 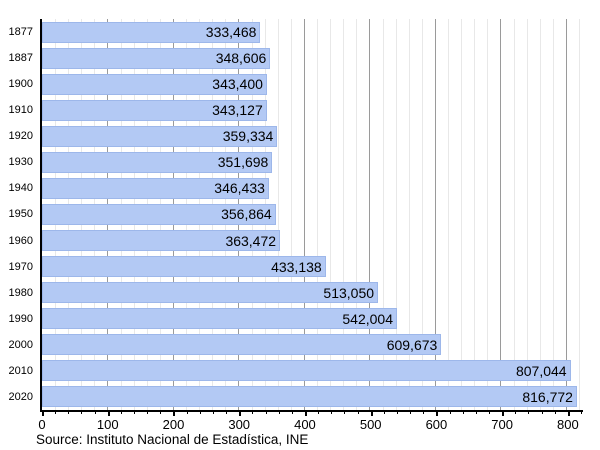 What do you see at coordinates (157, 162) in the screenshot?
I see `bar: 351,698` at bounding box center [157, 162].